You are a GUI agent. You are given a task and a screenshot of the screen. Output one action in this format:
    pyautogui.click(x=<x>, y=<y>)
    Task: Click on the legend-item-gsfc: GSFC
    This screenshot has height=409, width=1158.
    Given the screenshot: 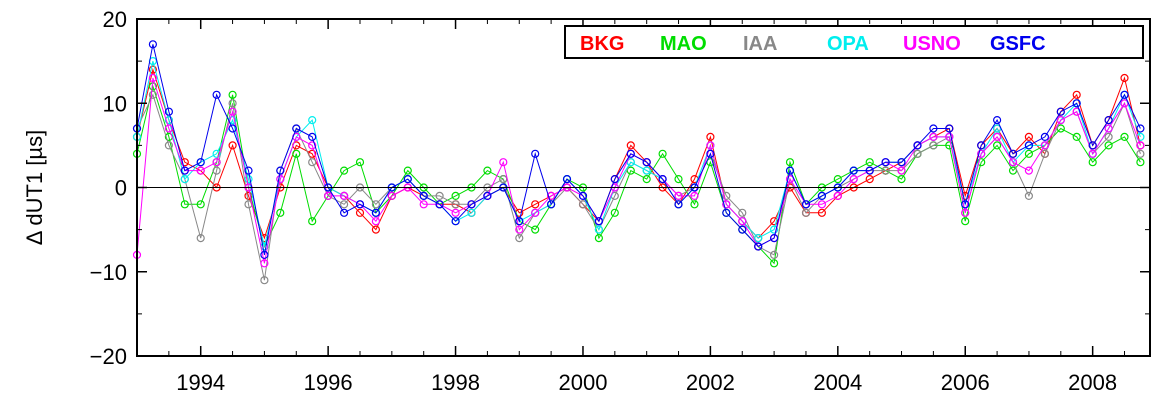 What is the action you would take?
    pyautogui.click(x=1018, y=44)
    